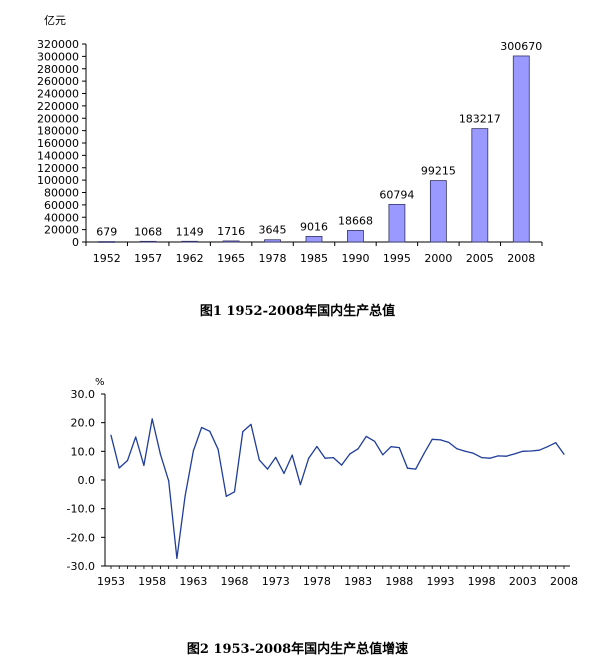 The image size is (595, 661). Describe the element at coordinates (55, 20) in the screenshot. I see `y-axis-unit: 亿元` at that location.